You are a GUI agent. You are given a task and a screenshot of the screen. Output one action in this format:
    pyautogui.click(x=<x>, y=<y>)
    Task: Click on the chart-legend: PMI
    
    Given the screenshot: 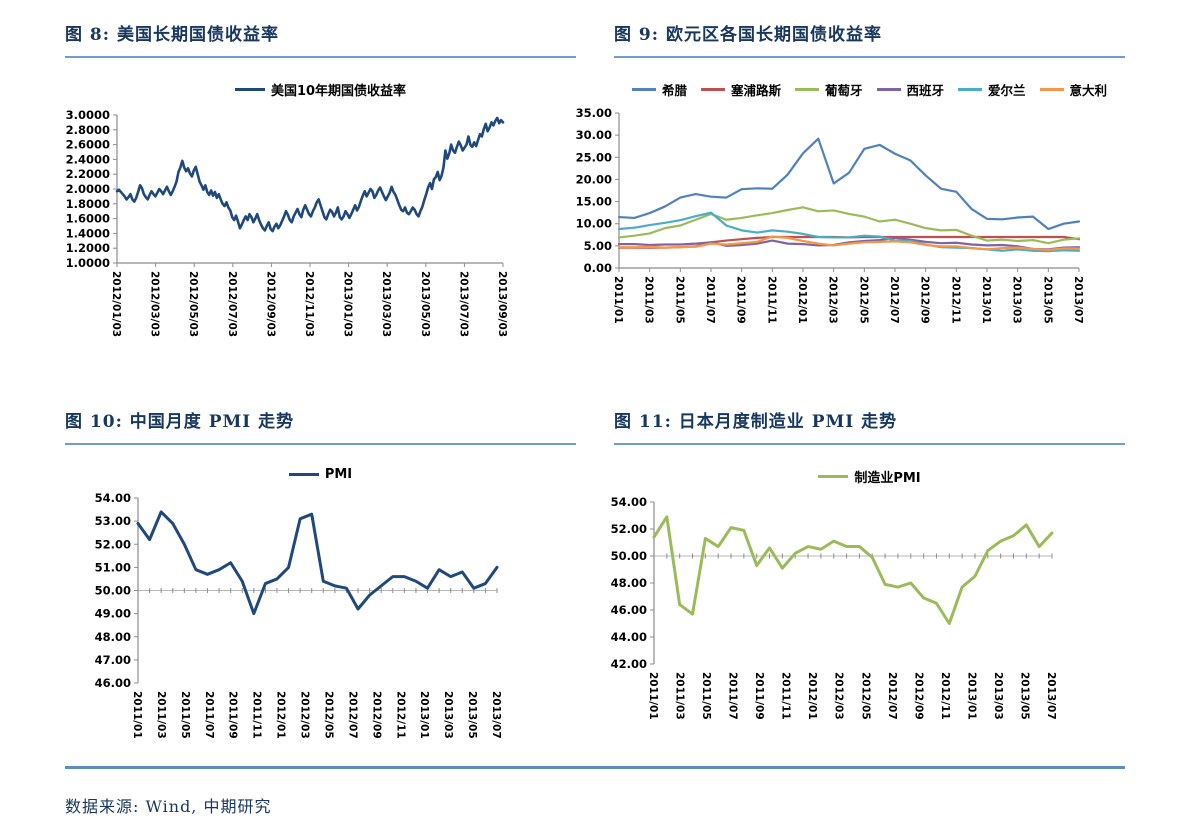 What is the action you would take?
    pyautogui.click(x=320, y=474)
    